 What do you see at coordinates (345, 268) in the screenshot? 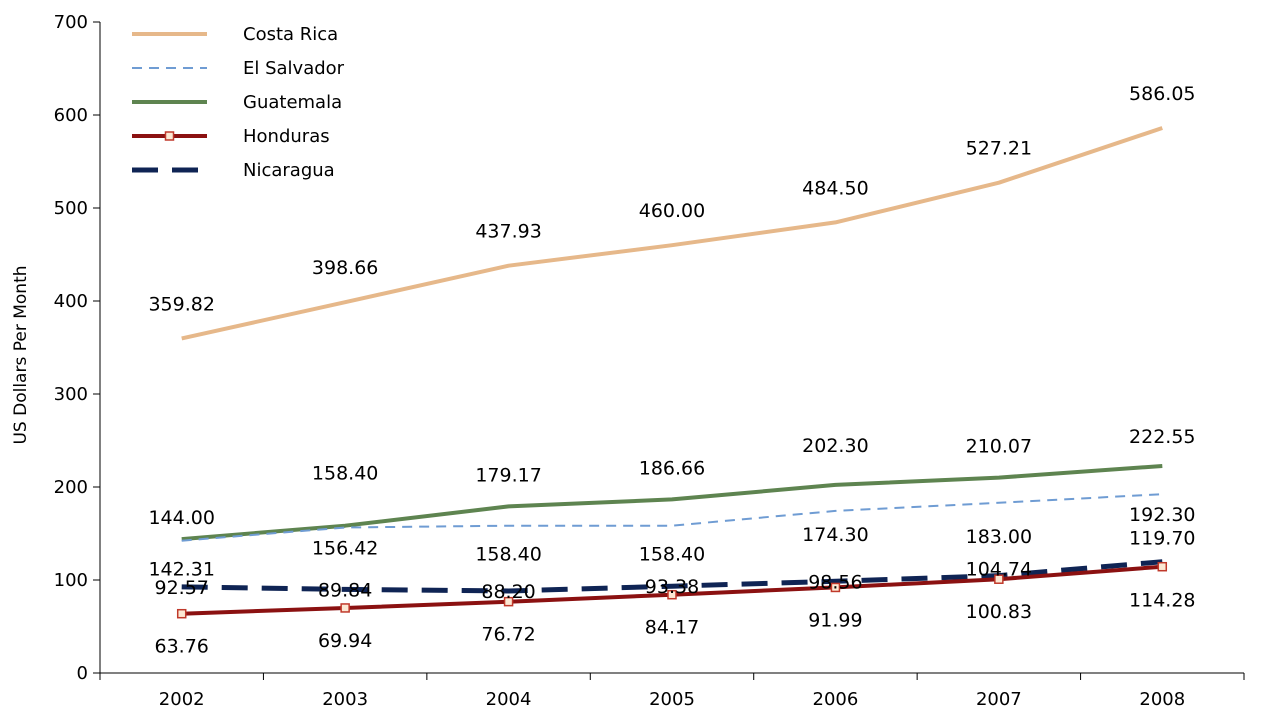
I see `data-label: 398.66` at bounding box center [345, 268].